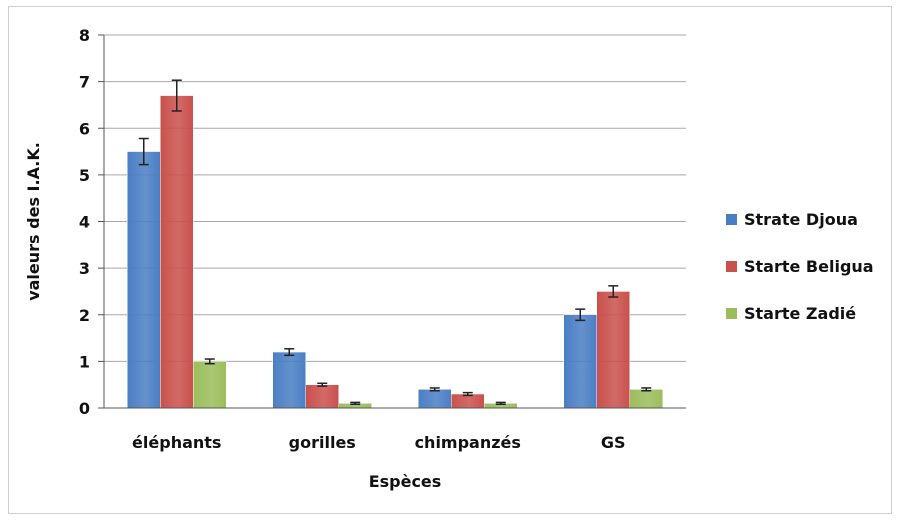 The image size is (902, 523). I want to click on bar-éléphants-Strate Djoua, so click(144, 280).